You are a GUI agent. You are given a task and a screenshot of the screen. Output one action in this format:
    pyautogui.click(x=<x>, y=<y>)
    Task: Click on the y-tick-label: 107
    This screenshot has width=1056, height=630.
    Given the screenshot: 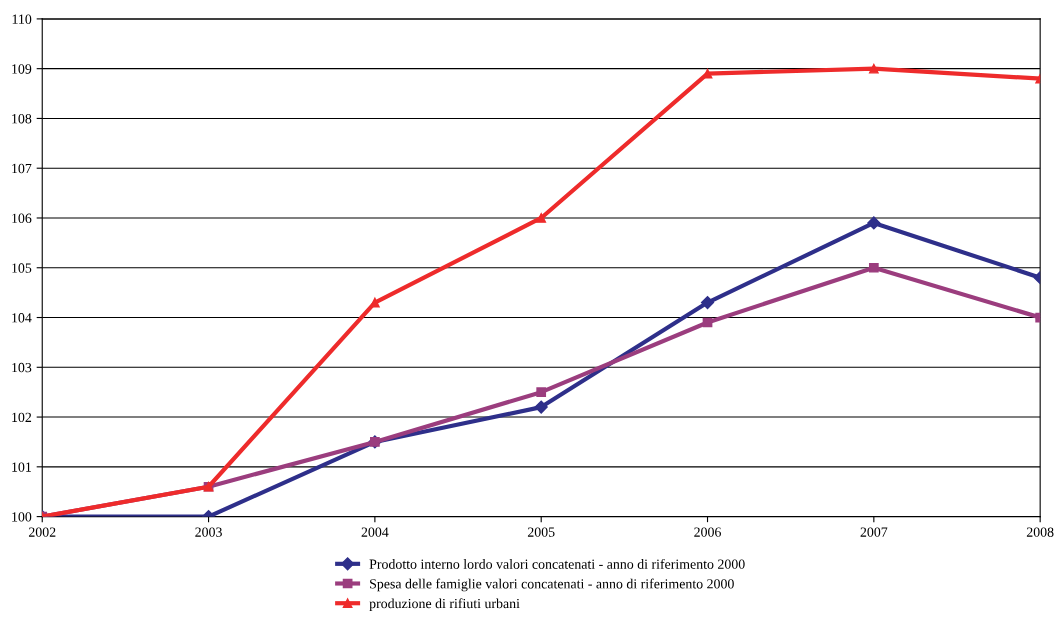 What is the action you would take?
    pyautogui.click(x=22, y=168)
    